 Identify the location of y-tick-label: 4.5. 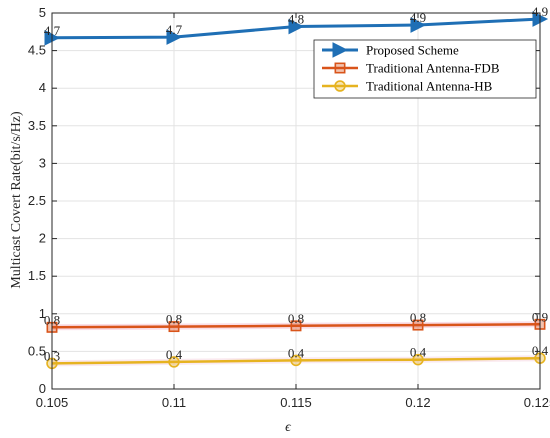
(37, 50).